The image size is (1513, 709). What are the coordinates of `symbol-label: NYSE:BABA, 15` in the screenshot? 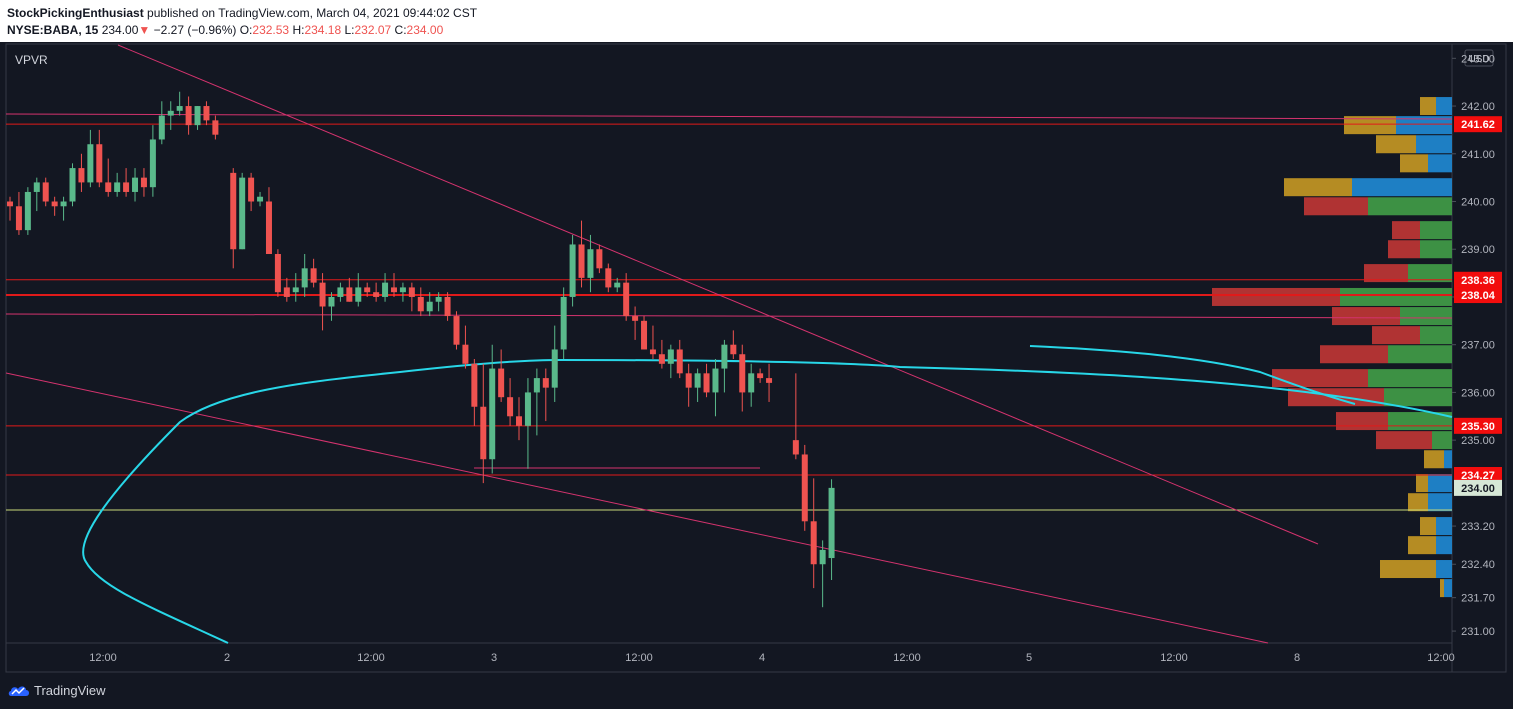 It's located at (53, 30).